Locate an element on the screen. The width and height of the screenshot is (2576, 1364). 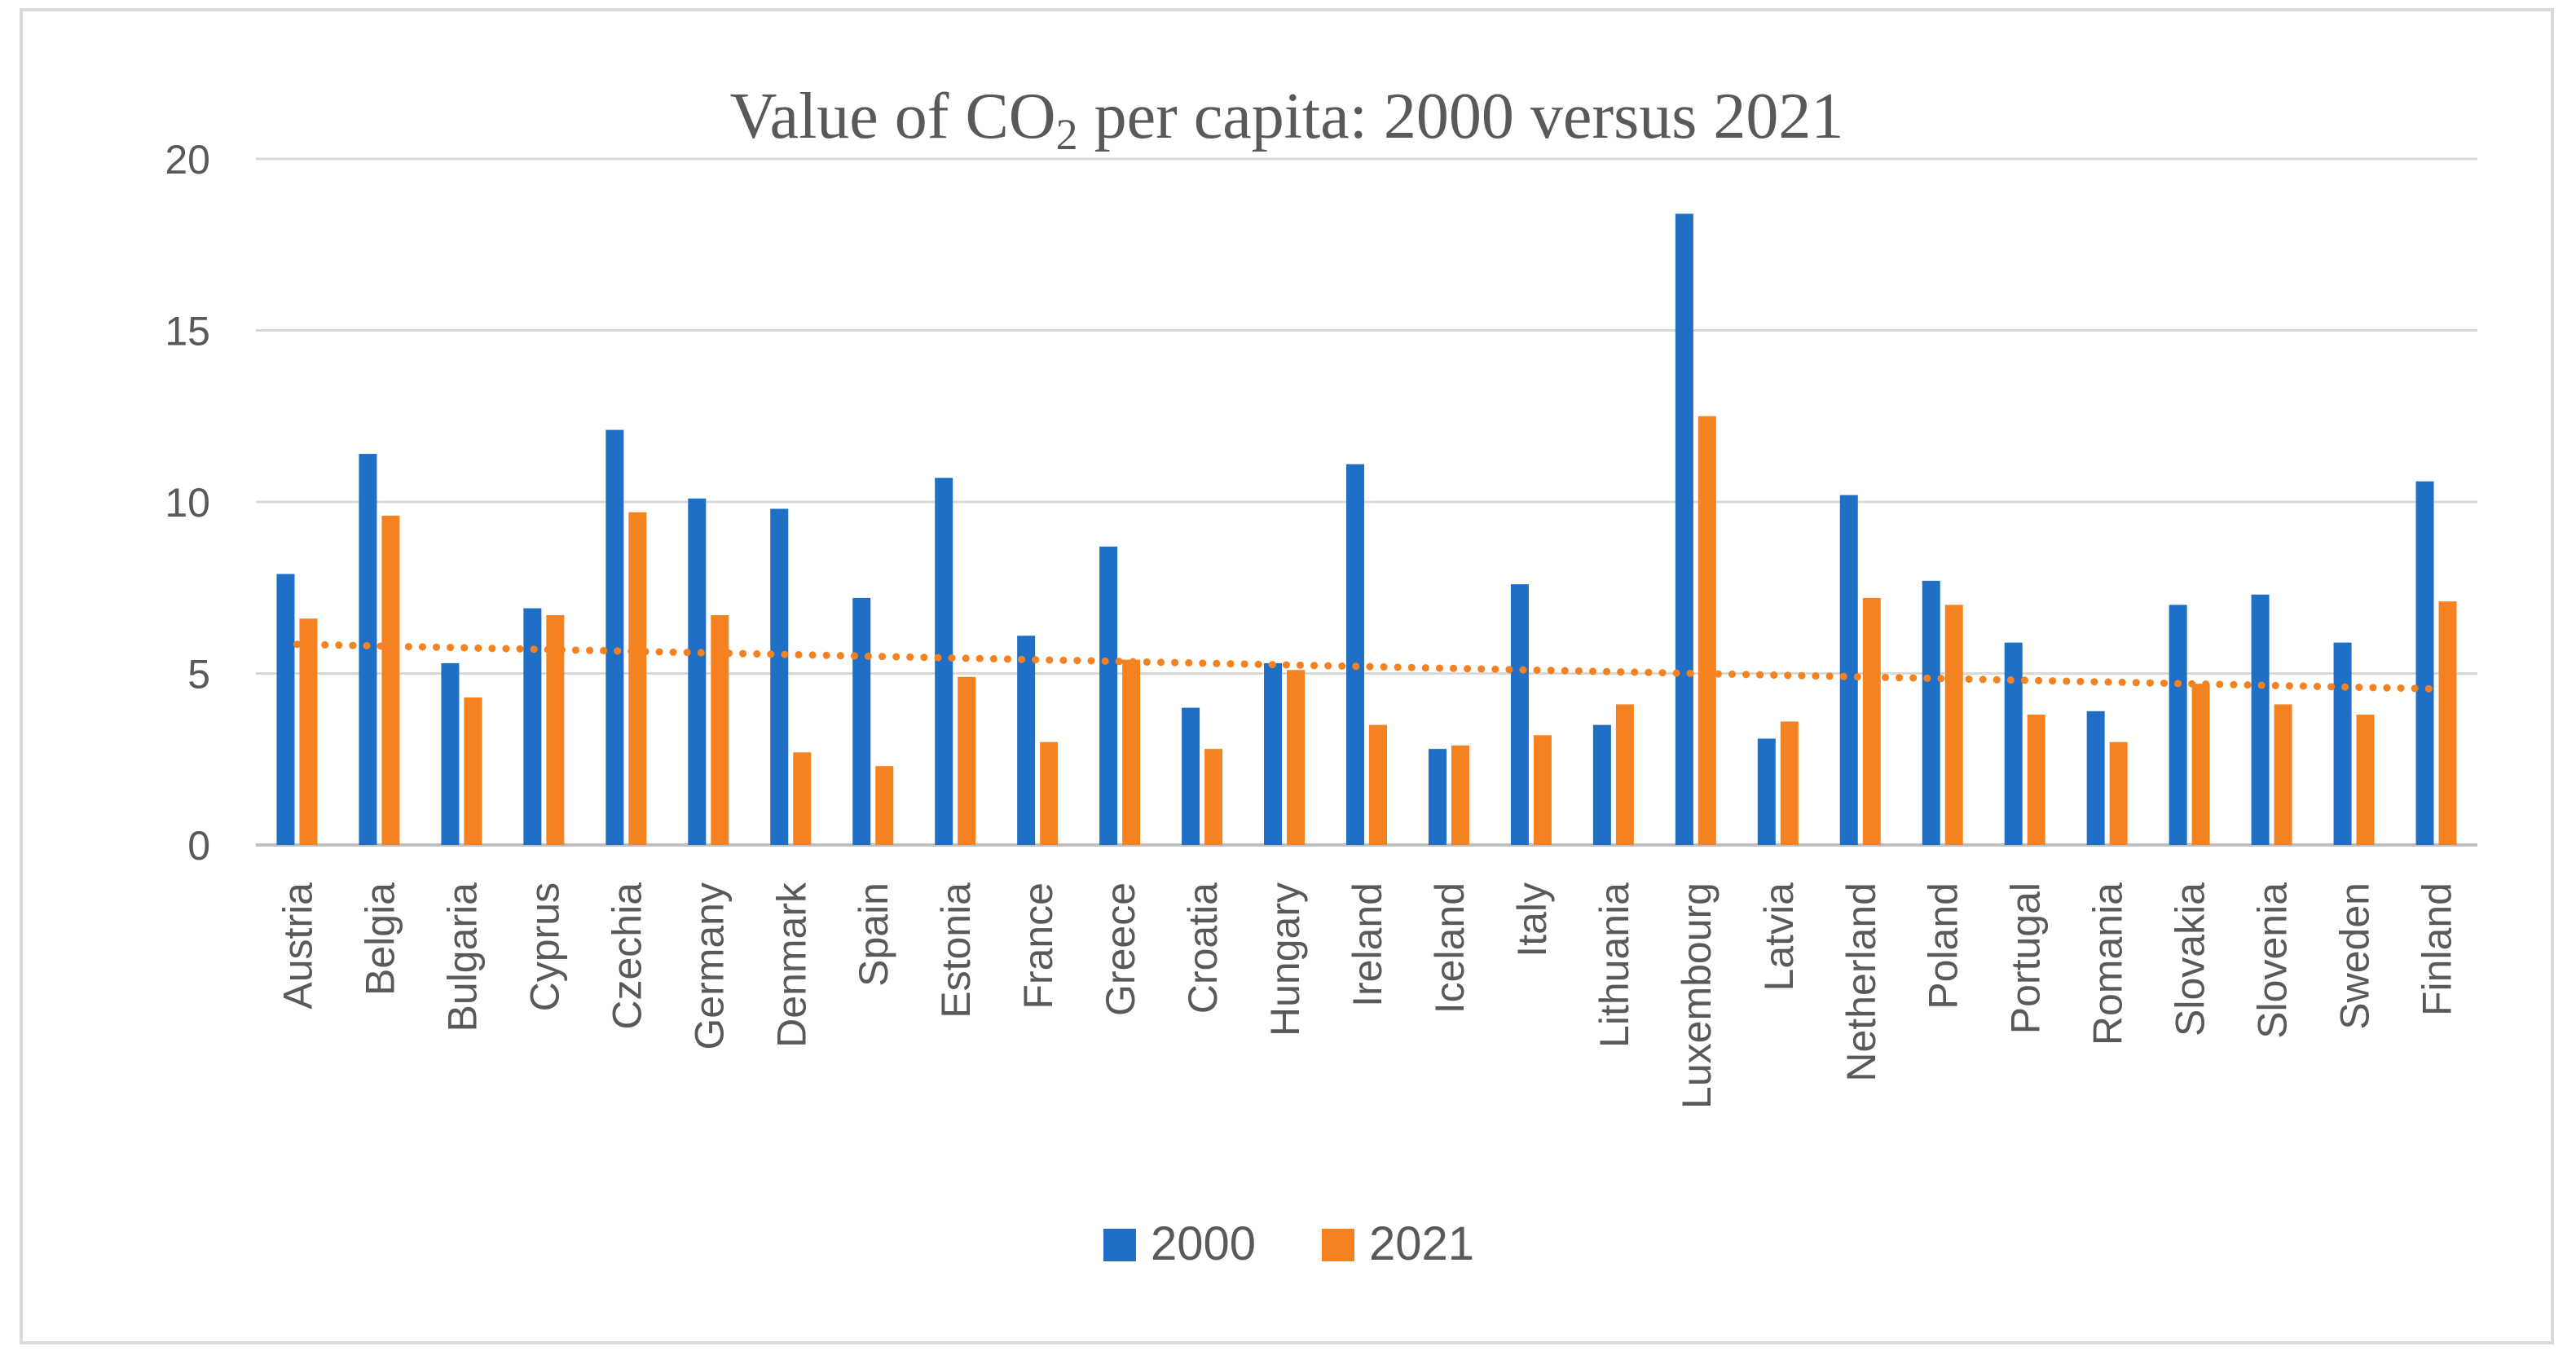
bar-2021-sweden is located at coordinates (2365, 780).